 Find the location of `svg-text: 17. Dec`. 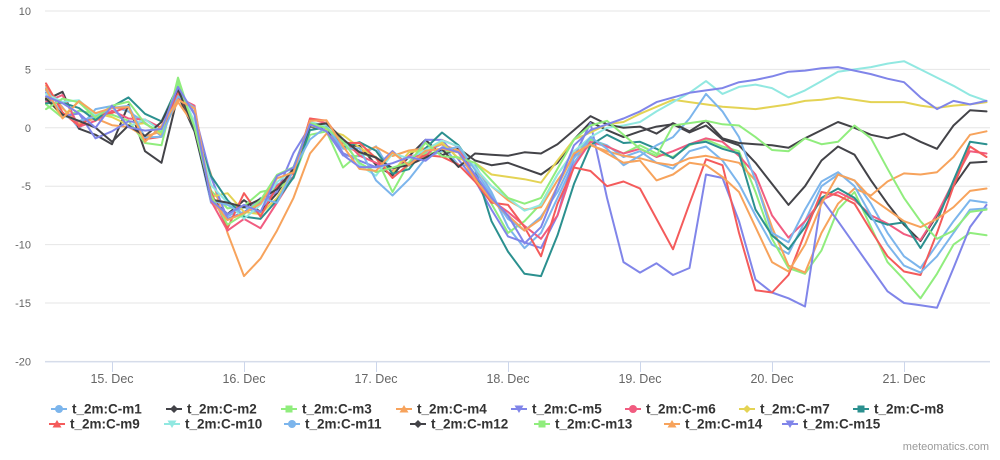

svg-text: 17. Dec is located at coordinates (375, 379).